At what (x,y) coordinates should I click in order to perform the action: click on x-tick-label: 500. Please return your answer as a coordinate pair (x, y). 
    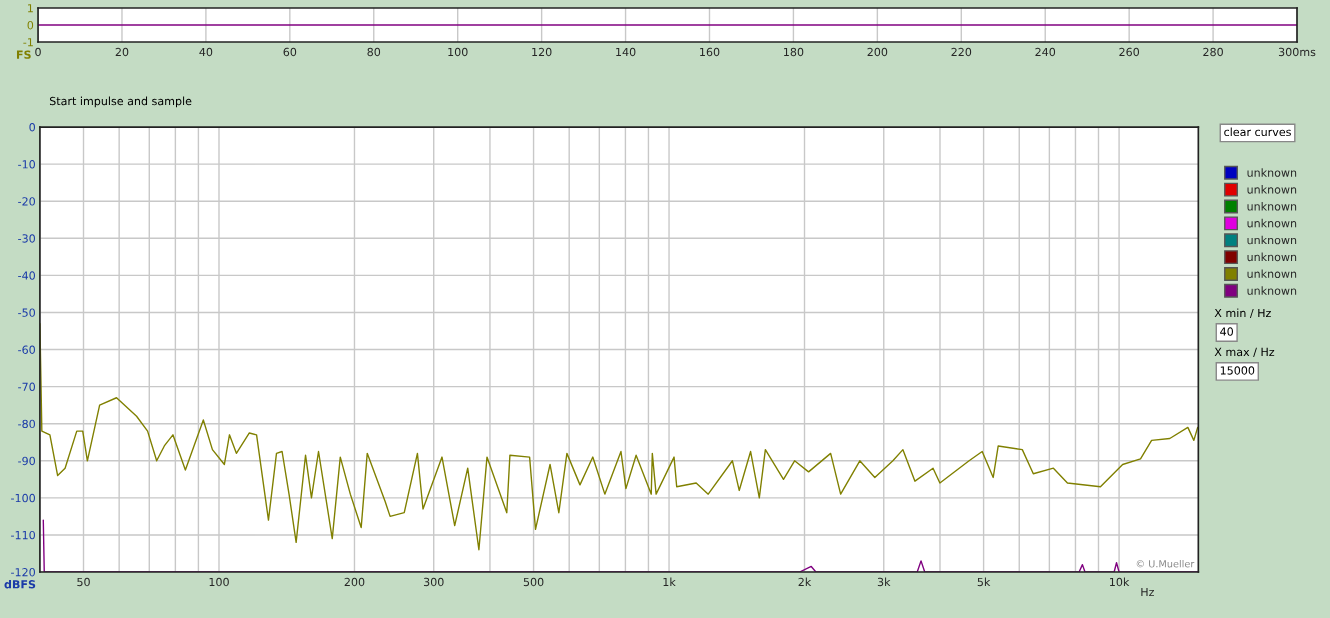
    Looking at the image, I should click on (533, 582).